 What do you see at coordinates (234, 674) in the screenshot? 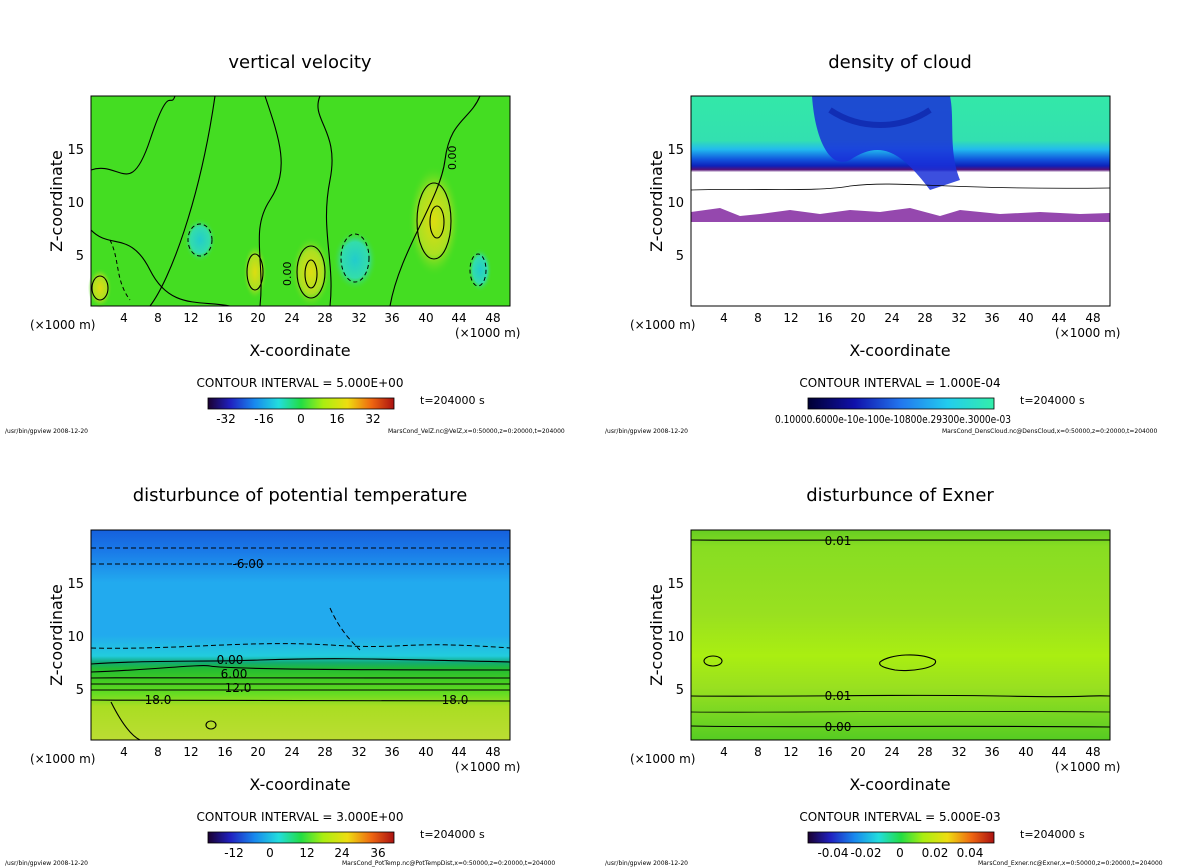
I see `contour-label: 6.00` at bounding box center [234, 674].